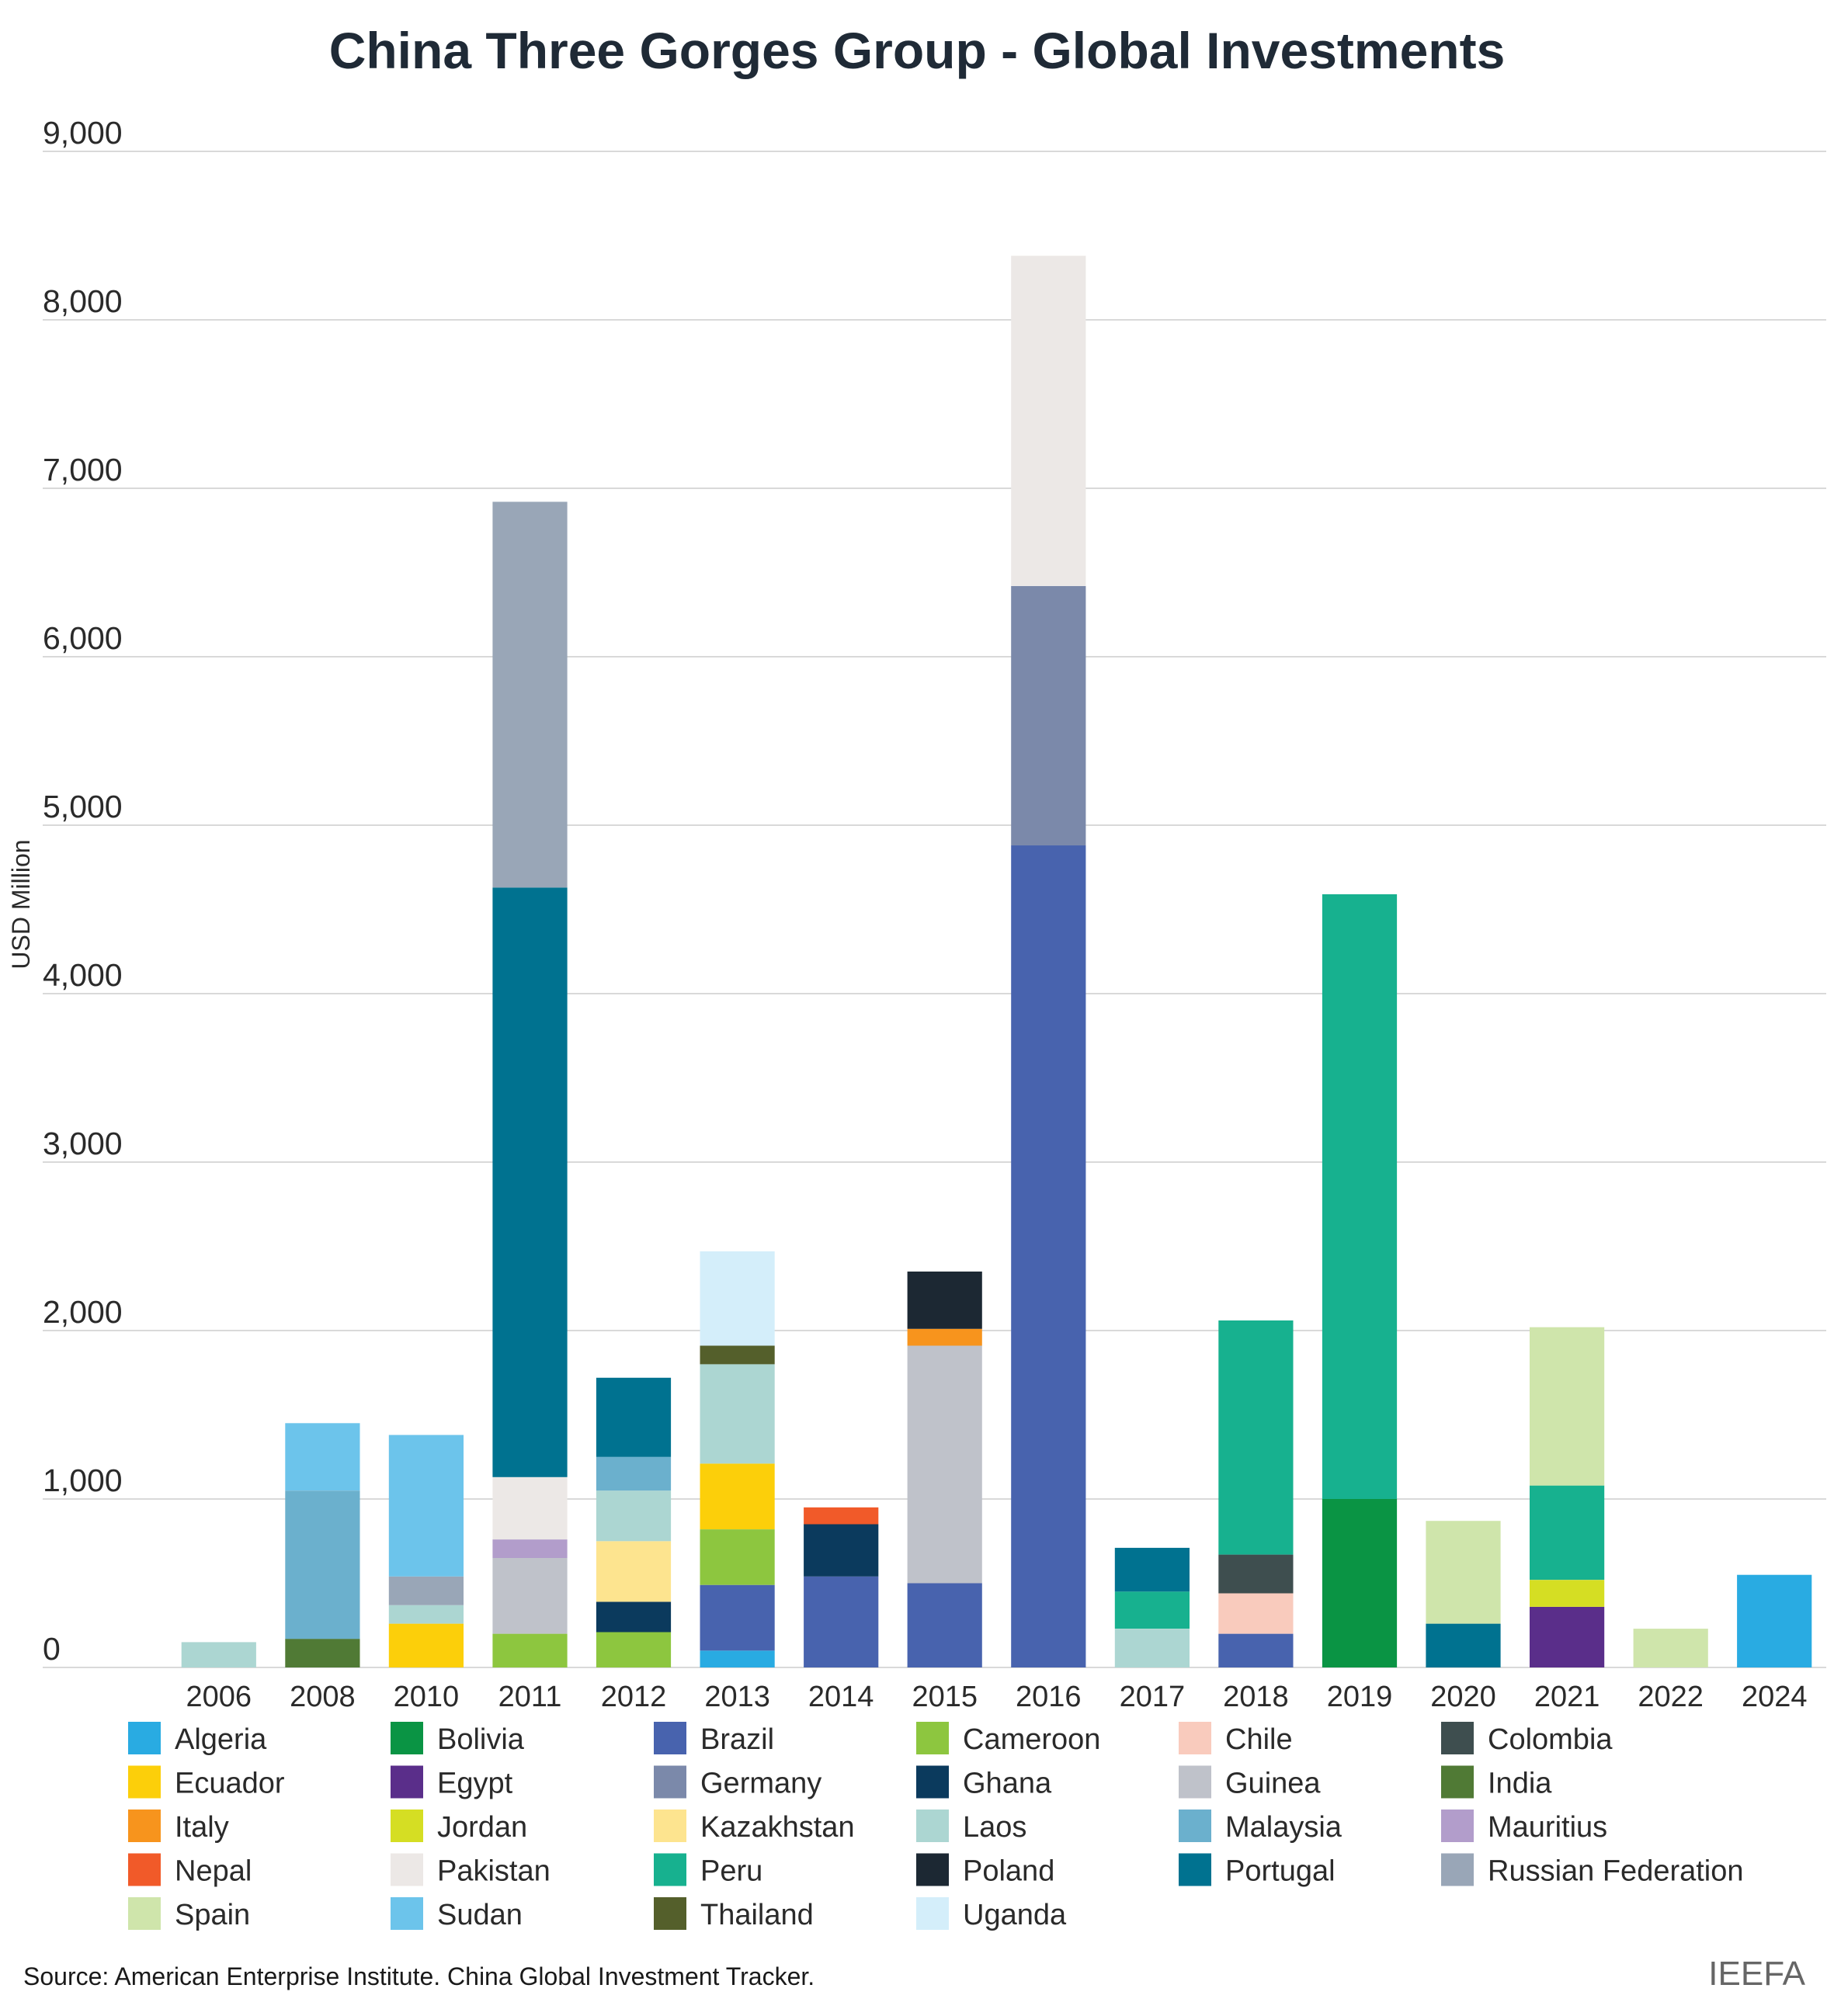  I want to click on bar-segment-2013-ecuador, so click(737, 1496).